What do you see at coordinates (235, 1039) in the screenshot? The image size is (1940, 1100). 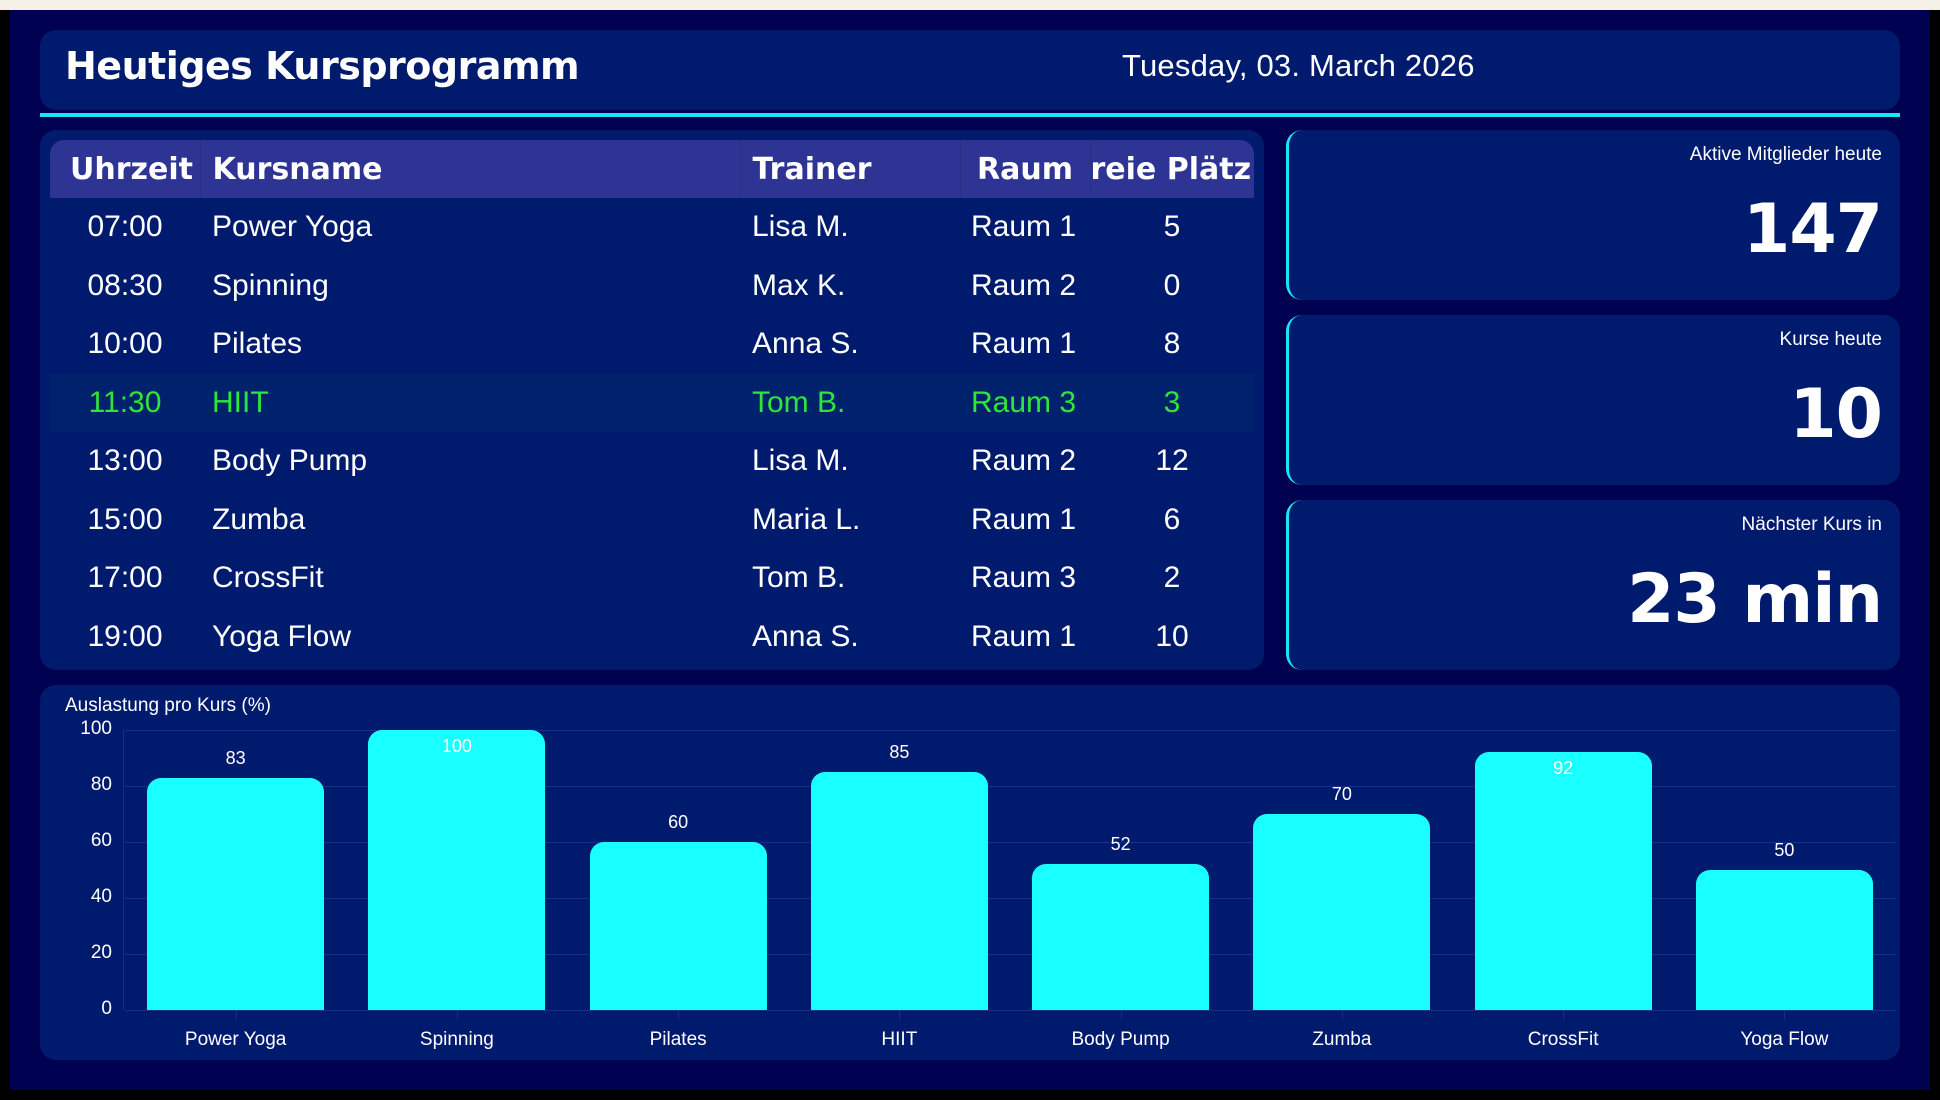 I see `x-tick-label: Power Yoga` at bounding box center [235, 1039].